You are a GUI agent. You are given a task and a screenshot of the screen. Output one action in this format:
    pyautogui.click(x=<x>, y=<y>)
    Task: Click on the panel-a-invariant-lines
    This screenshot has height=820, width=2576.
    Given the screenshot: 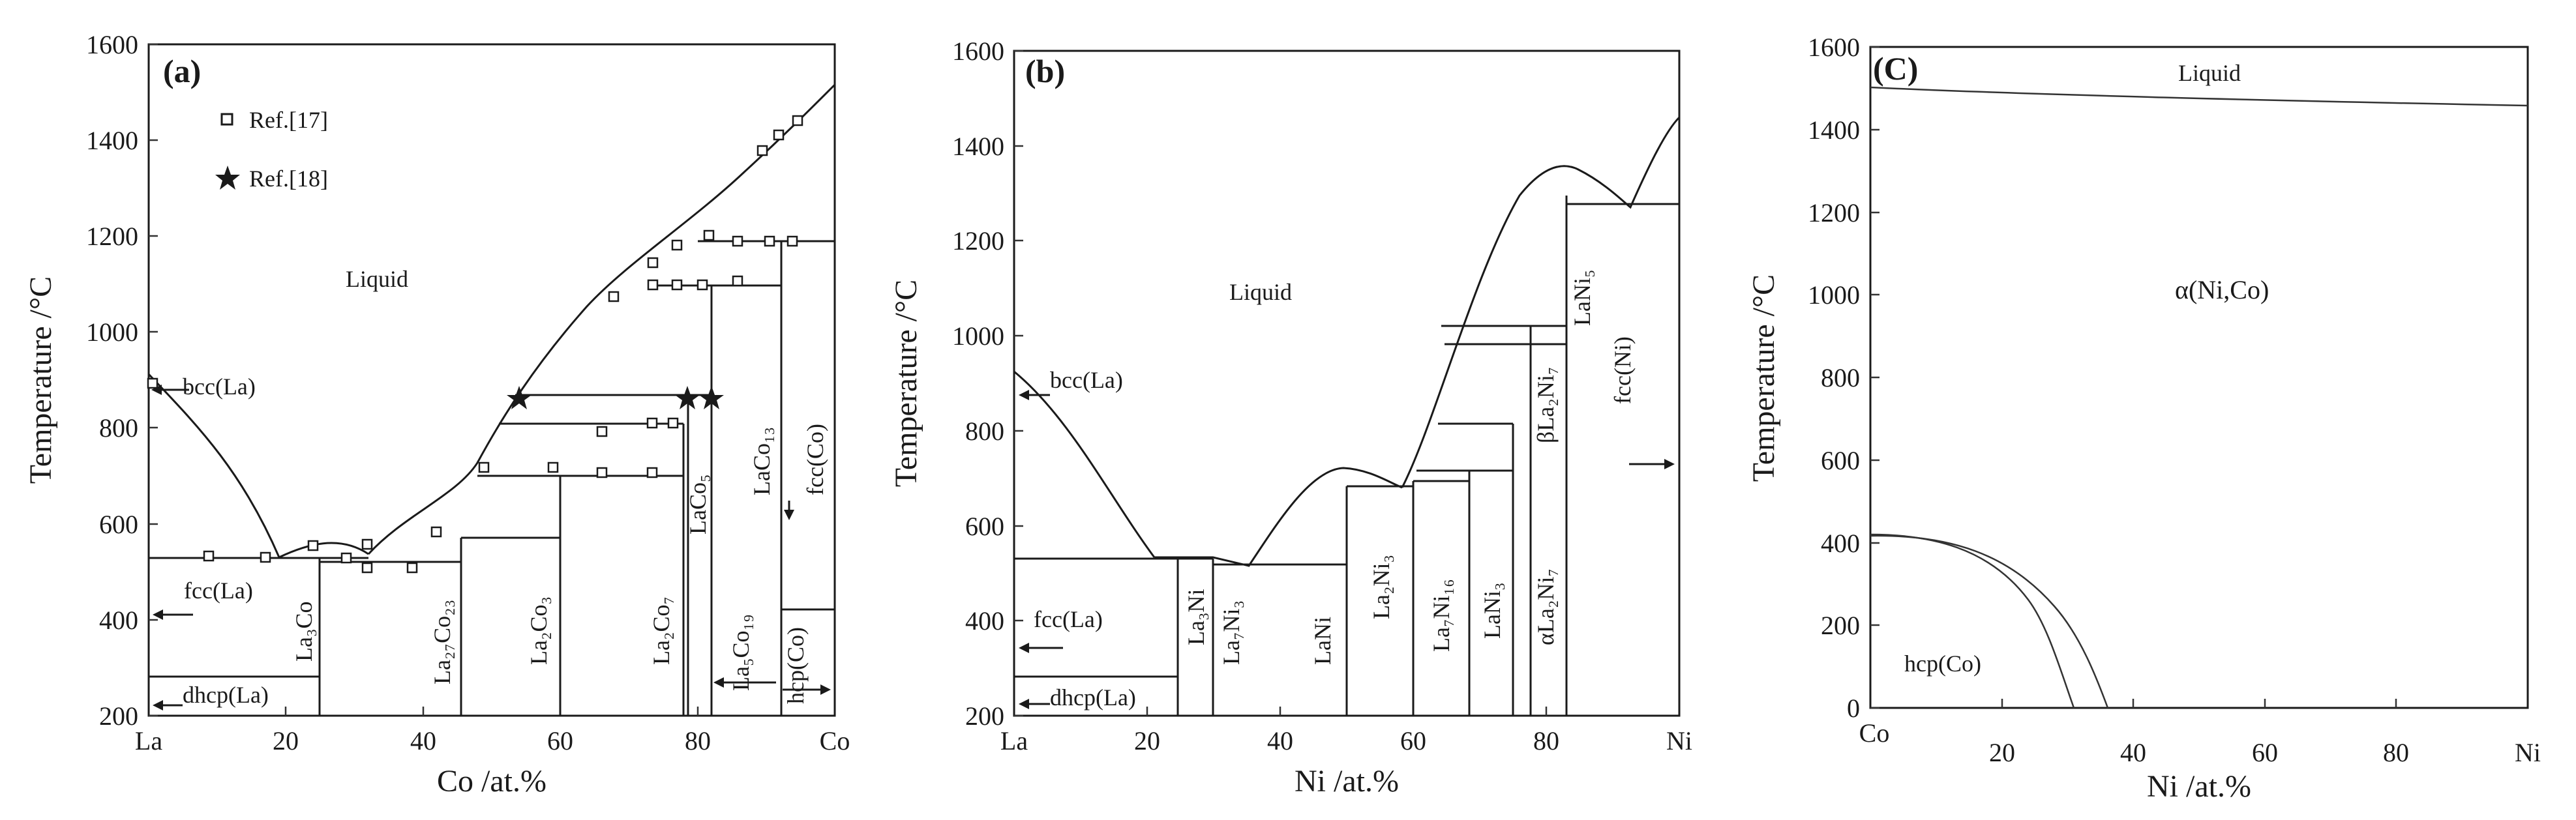 What is the action you would take?
    pyautogui.click(x=492, y=459)
    